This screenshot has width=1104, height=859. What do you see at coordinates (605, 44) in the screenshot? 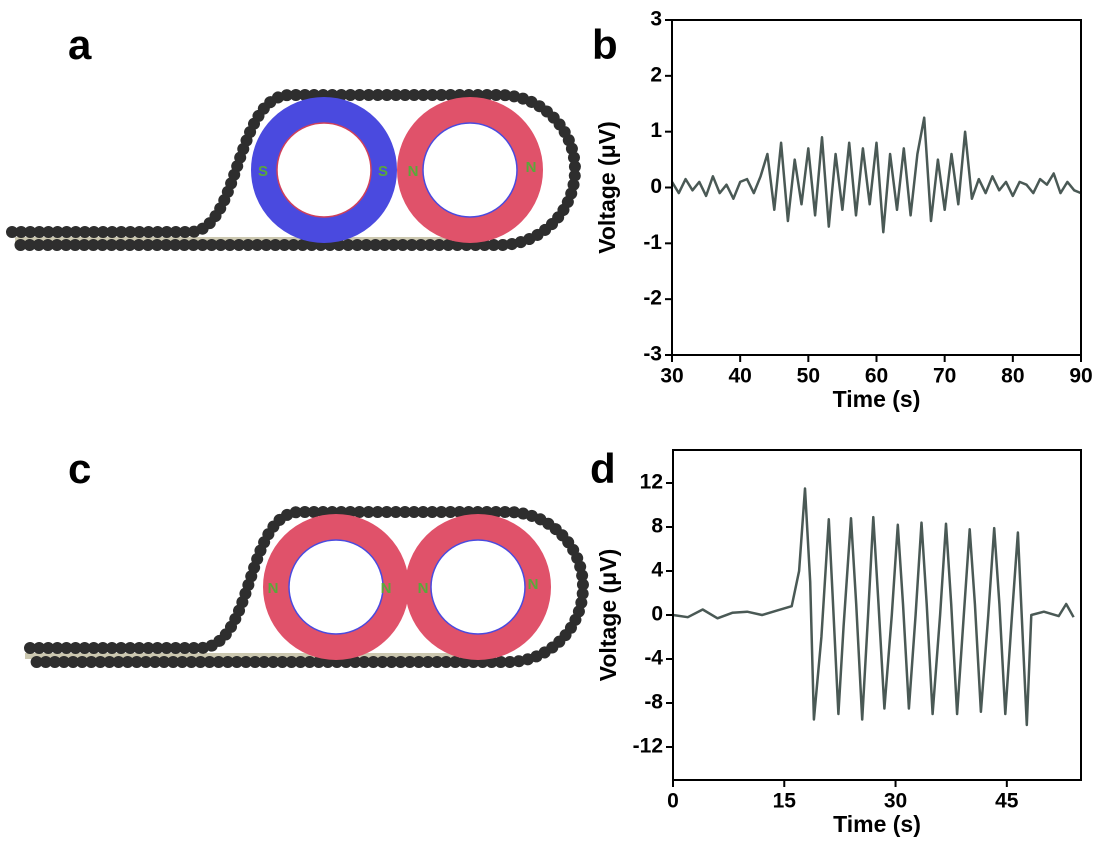
I see `panel-label: b` at bounding box center [605, 44].